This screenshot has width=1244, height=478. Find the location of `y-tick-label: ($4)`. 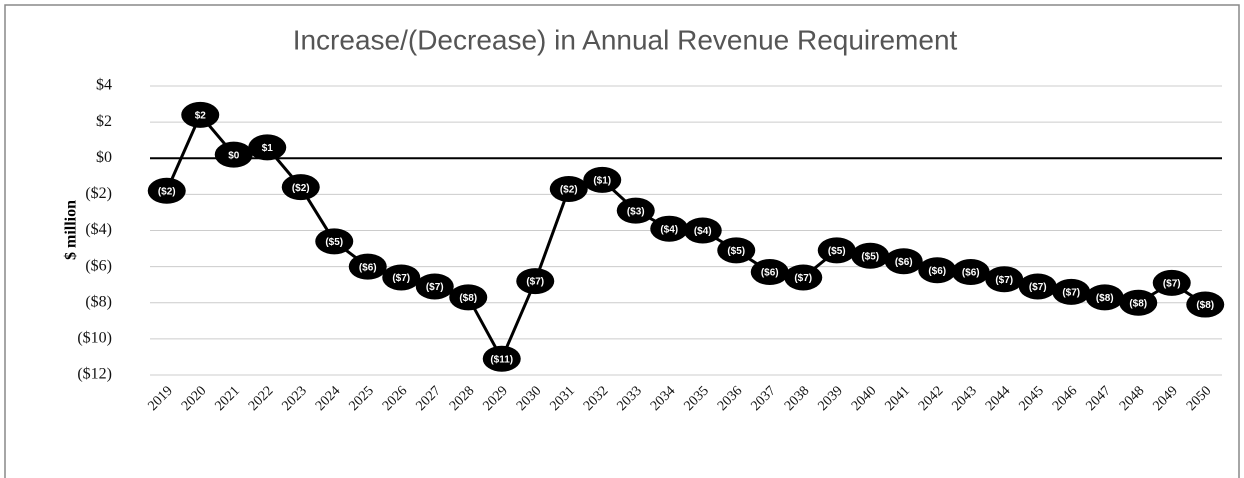

y-tick-label: ($4) is located at coordinates (98, 229).